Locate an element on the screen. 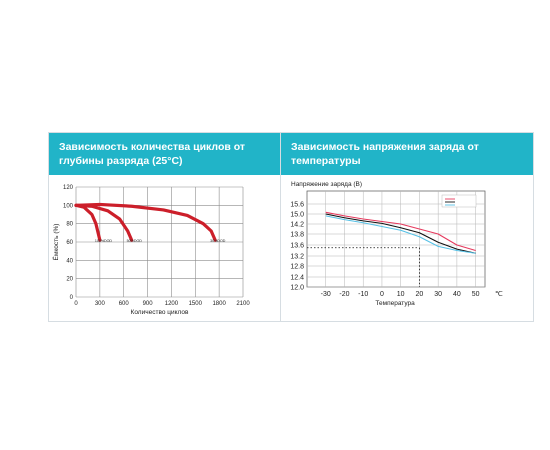 This screenshot has height=450, width=550. y-tick-label: 12.8 is located at coordinates (297, 267).